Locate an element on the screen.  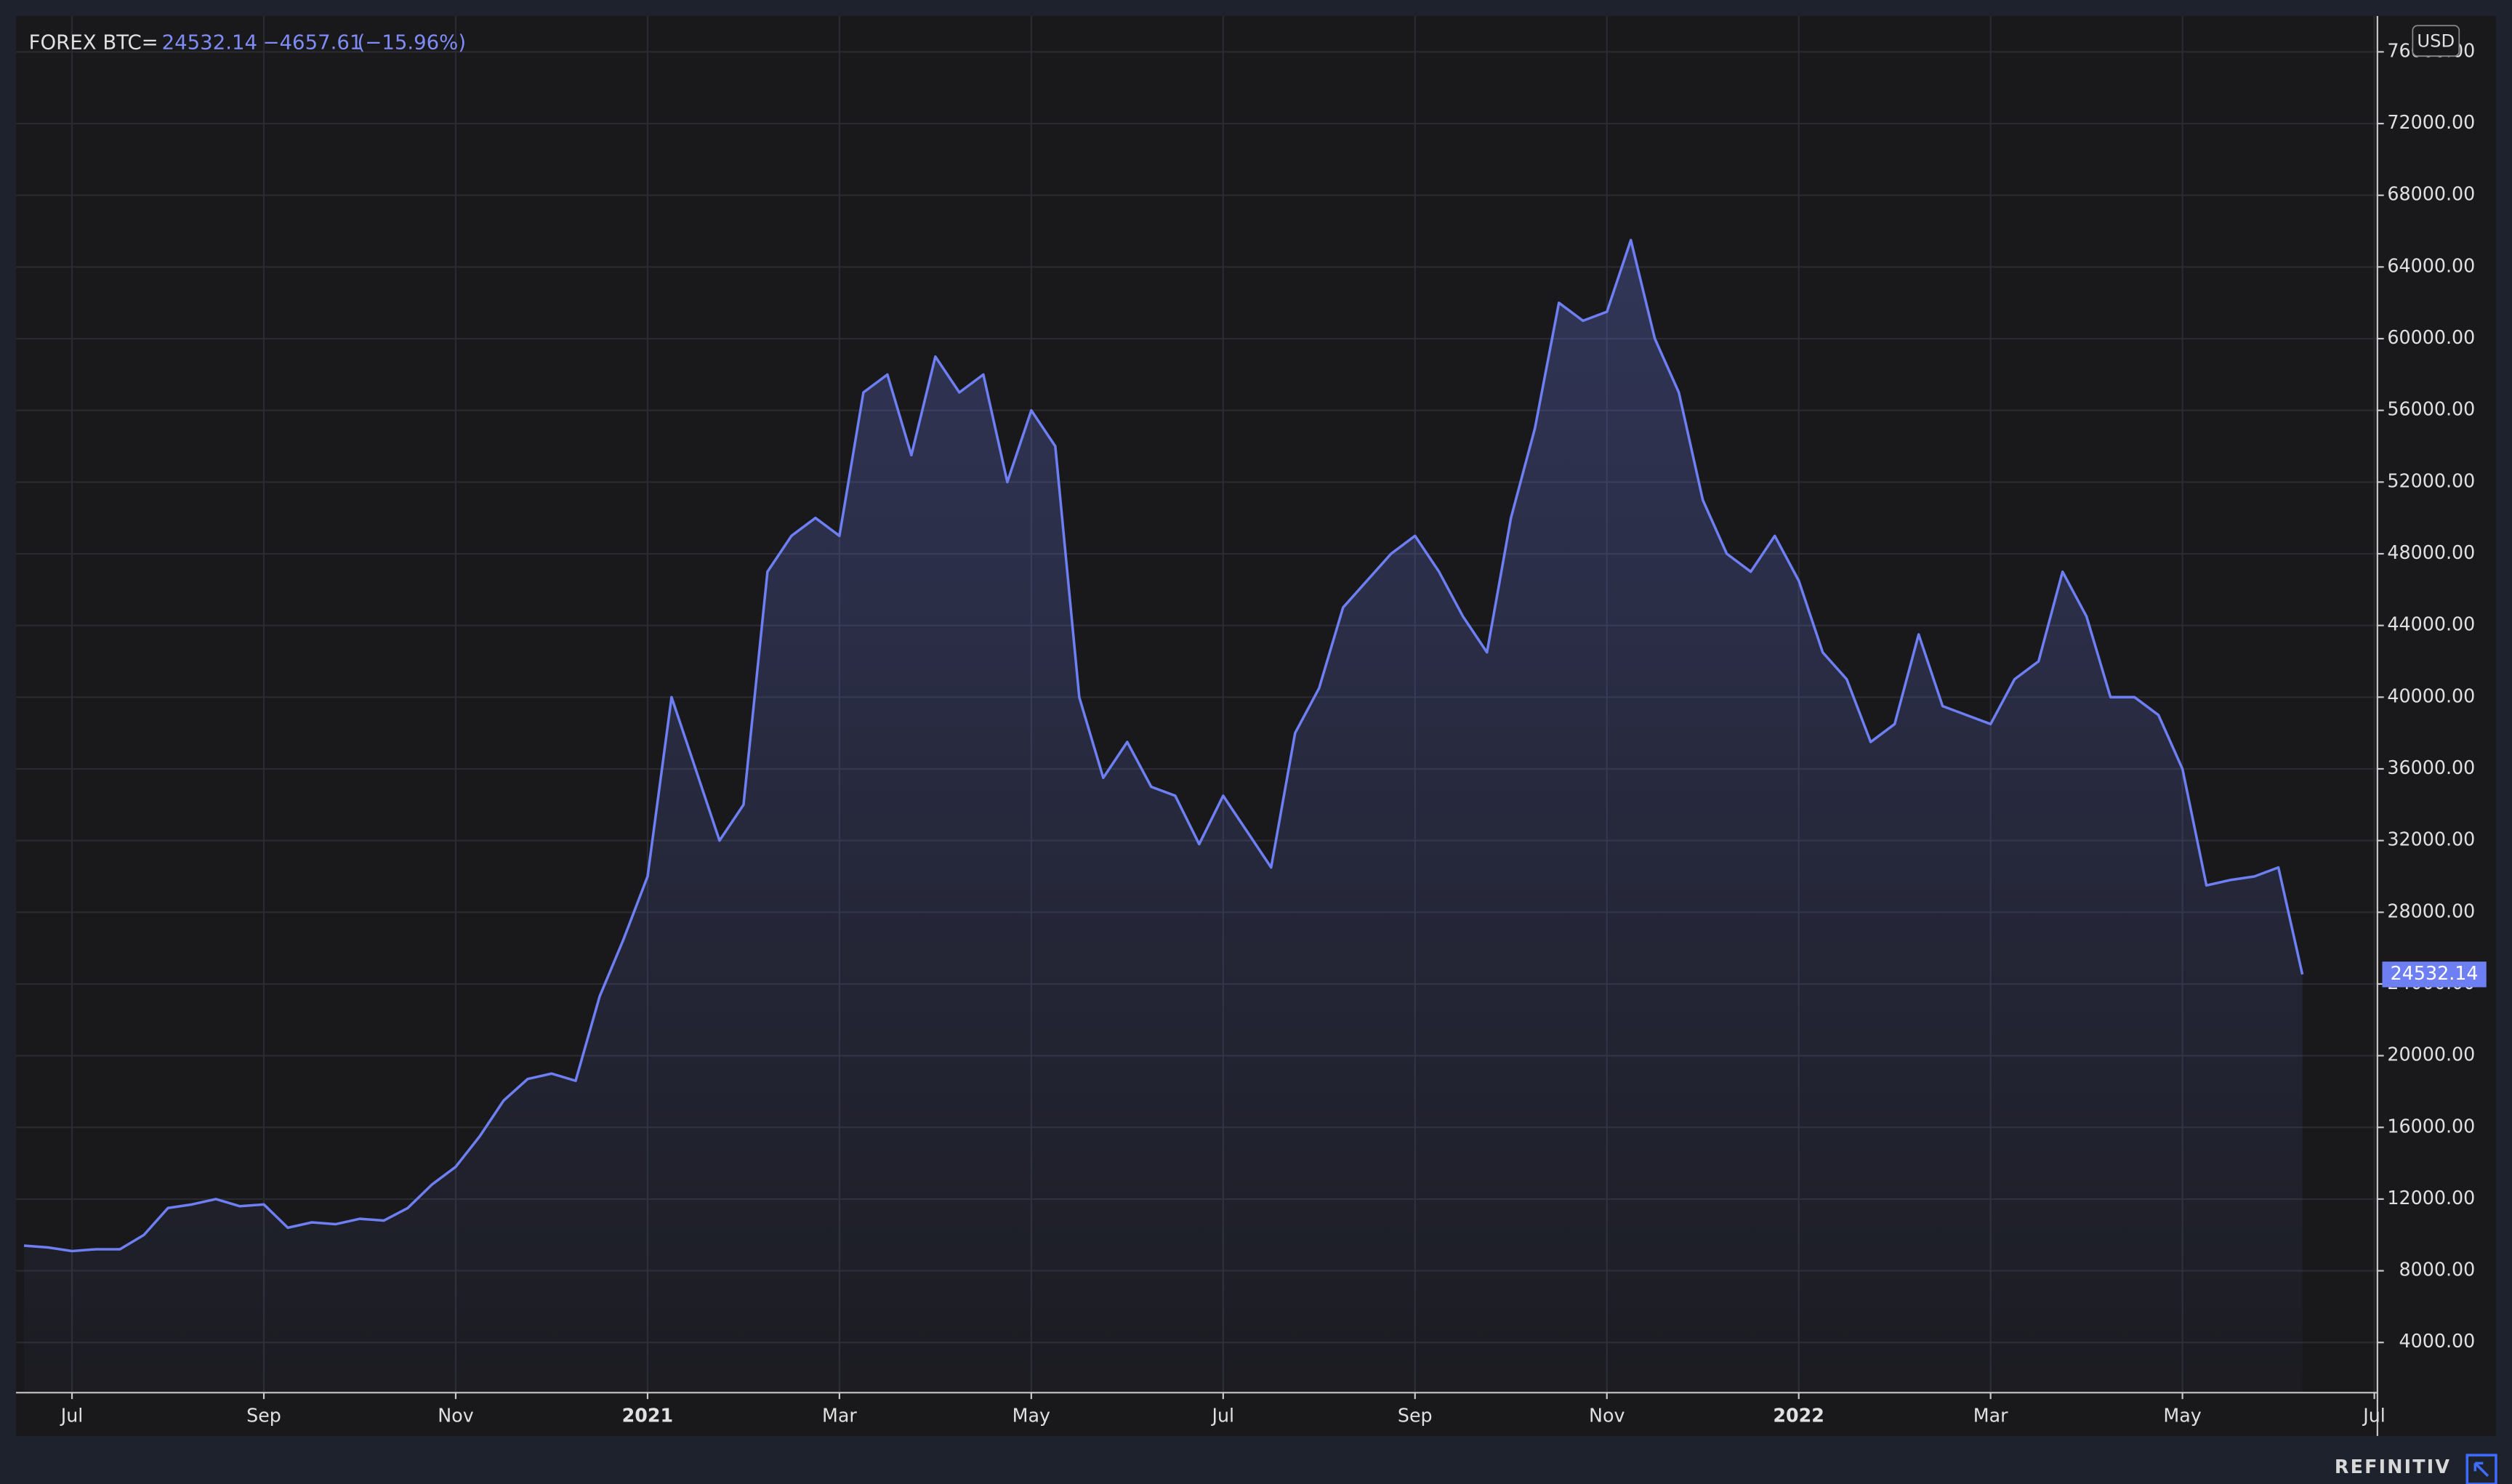
brand-logo is located at coordinates (2481, 1468).